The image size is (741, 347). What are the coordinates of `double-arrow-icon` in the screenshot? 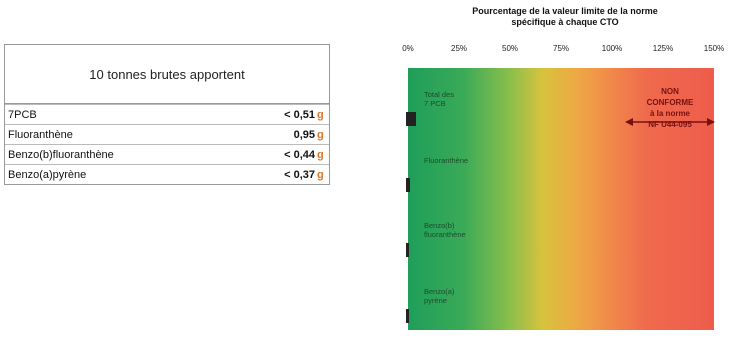 It's located at (670, 122).